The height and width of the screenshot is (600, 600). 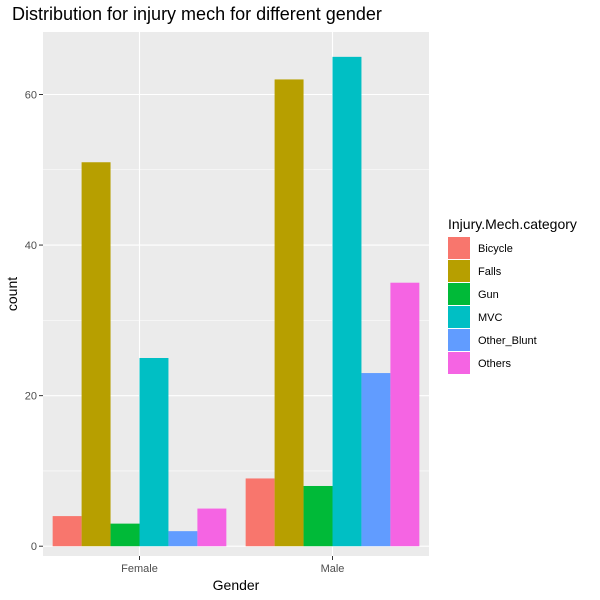 I want to click on y-tick-label: 60, so click(x=31, y=95).